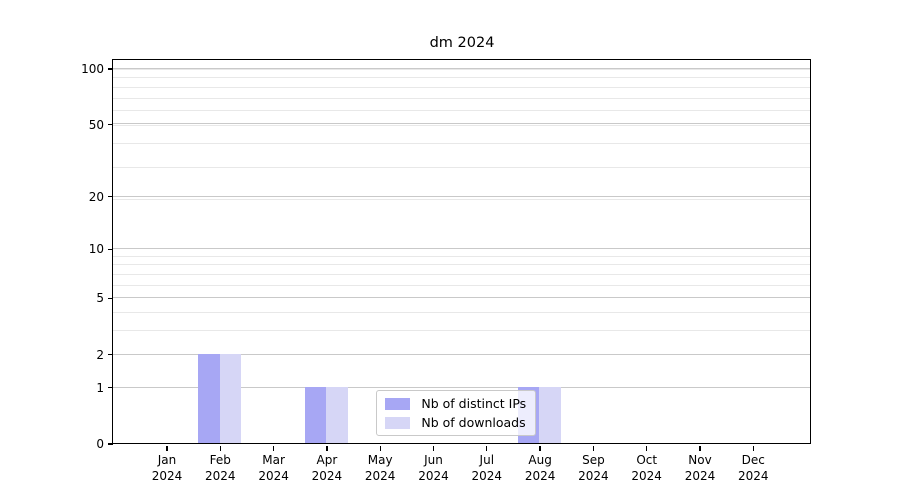 This screenshot has width=900, height=500. I want to click on y-tick-label: 2, so click(100, 354).